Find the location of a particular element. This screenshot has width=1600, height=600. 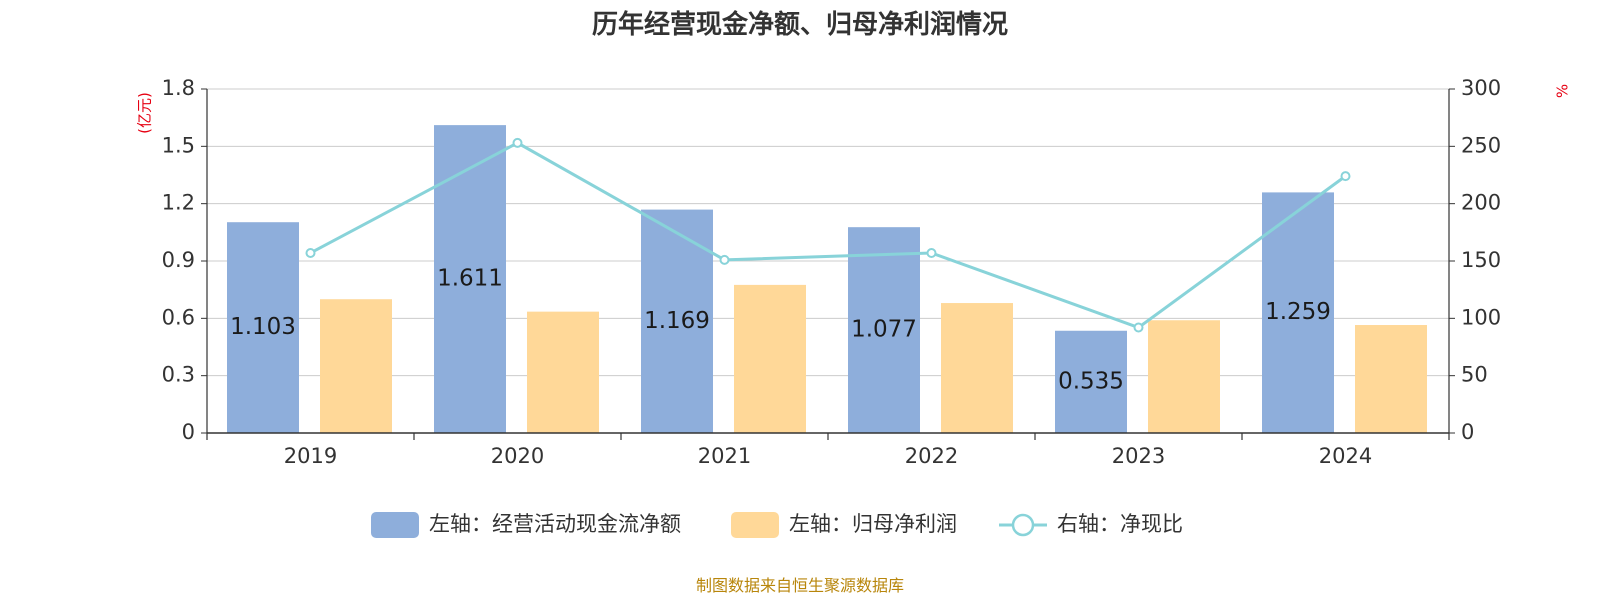

bar-data-label: 1.169 is located at coordinates (677, 321).